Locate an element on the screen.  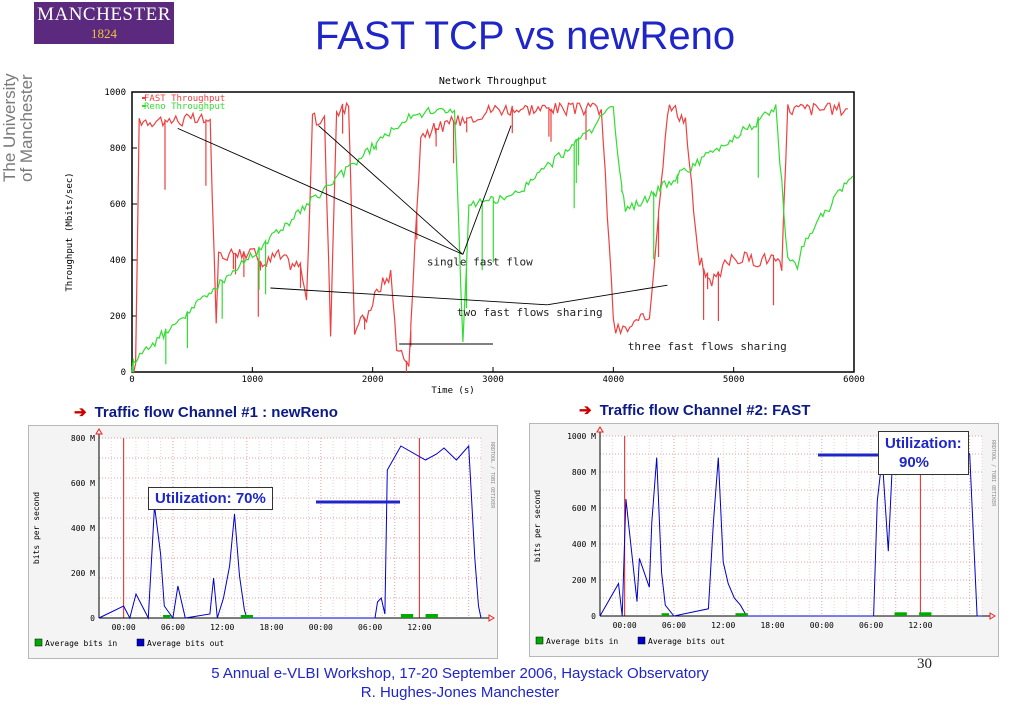
series-line is located at coordinates (290, 532).